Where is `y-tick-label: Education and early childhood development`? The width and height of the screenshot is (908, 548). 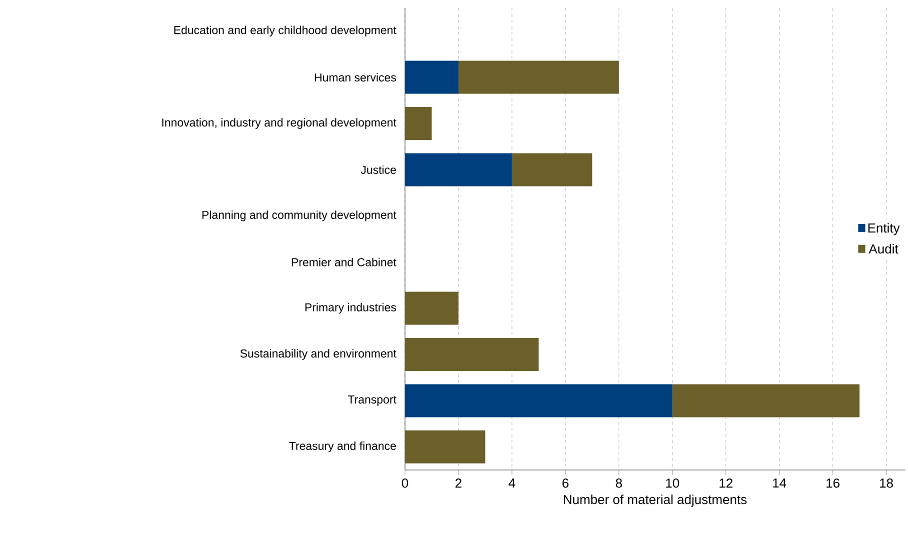 y-tick-label: Education and early childhood development is located at coordinates (285, 31).